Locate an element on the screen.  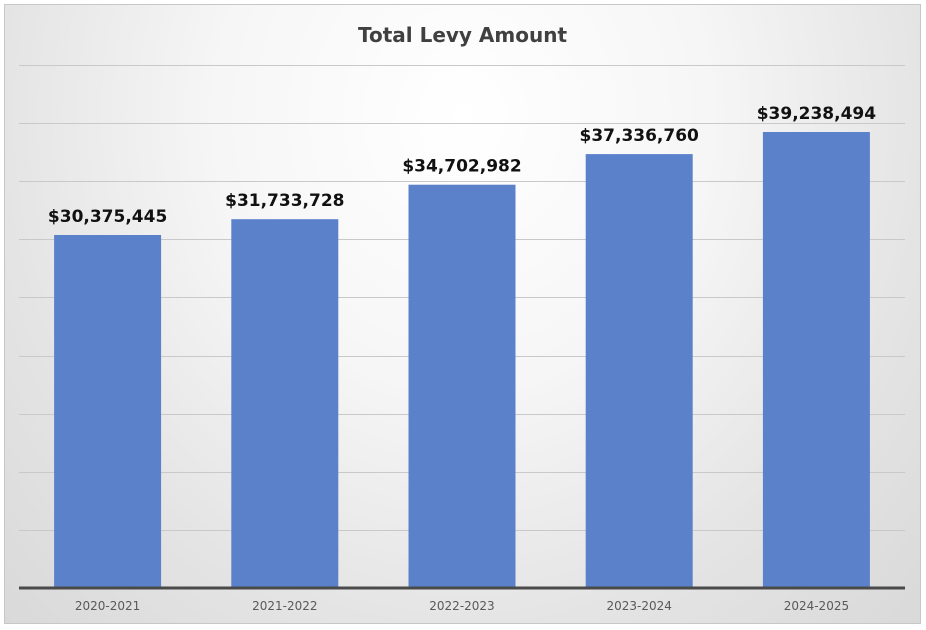
data-label-2024-2025: $39,238,494 is located at coordinates (817, 114).